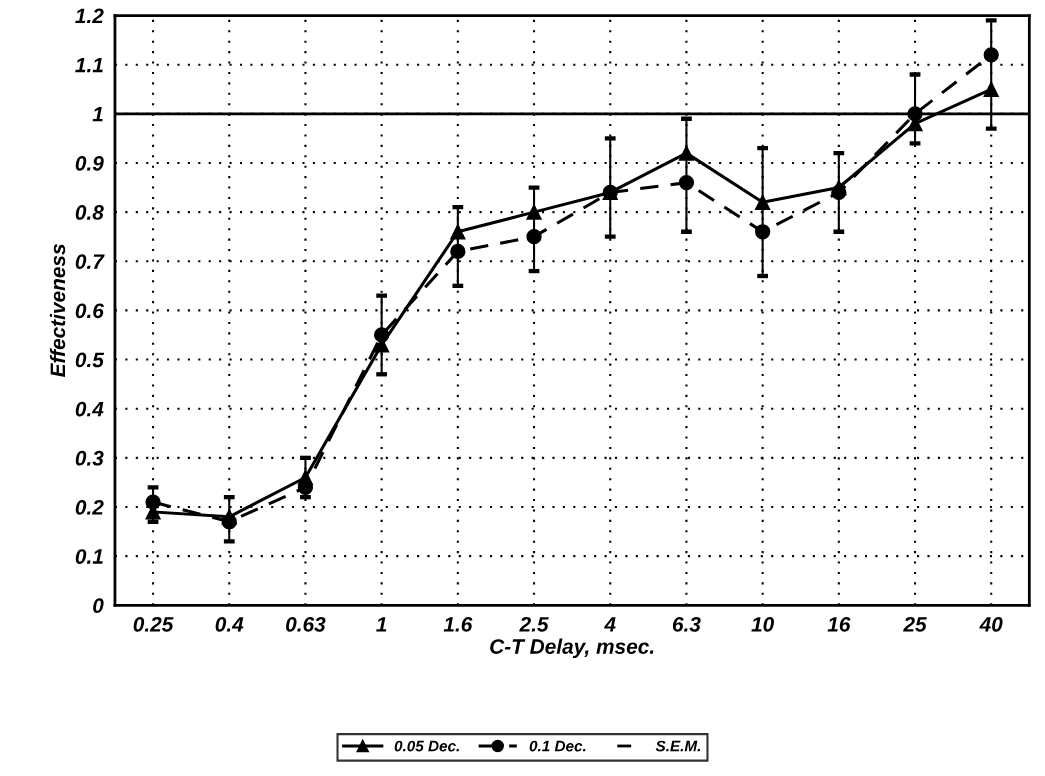  I want to click on y-tick-label: 0.7, so click(90, 262).